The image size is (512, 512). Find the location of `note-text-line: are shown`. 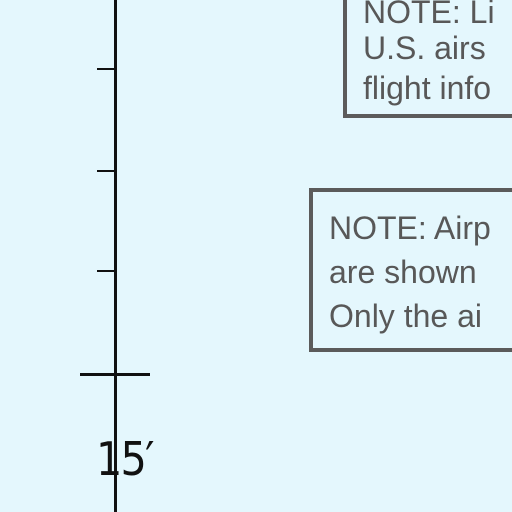

note-text-line: are shown is located at coordinates (403, 272).